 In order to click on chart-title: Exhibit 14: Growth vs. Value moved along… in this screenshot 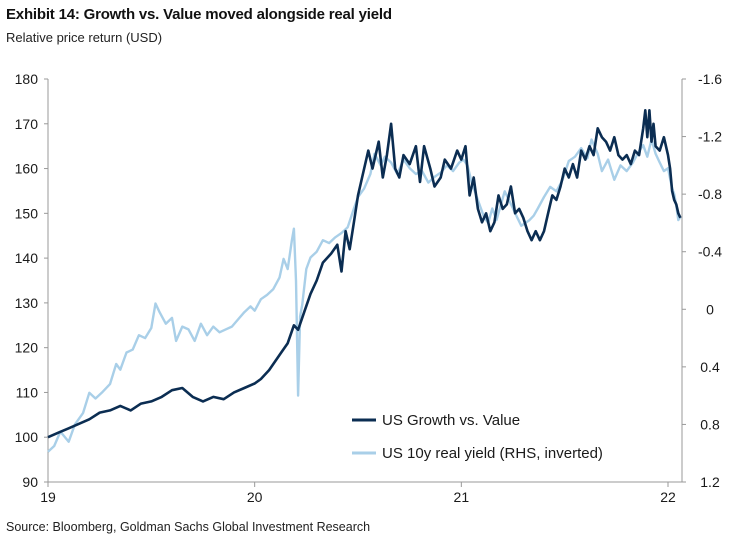, I will do `click(199, 14)`.